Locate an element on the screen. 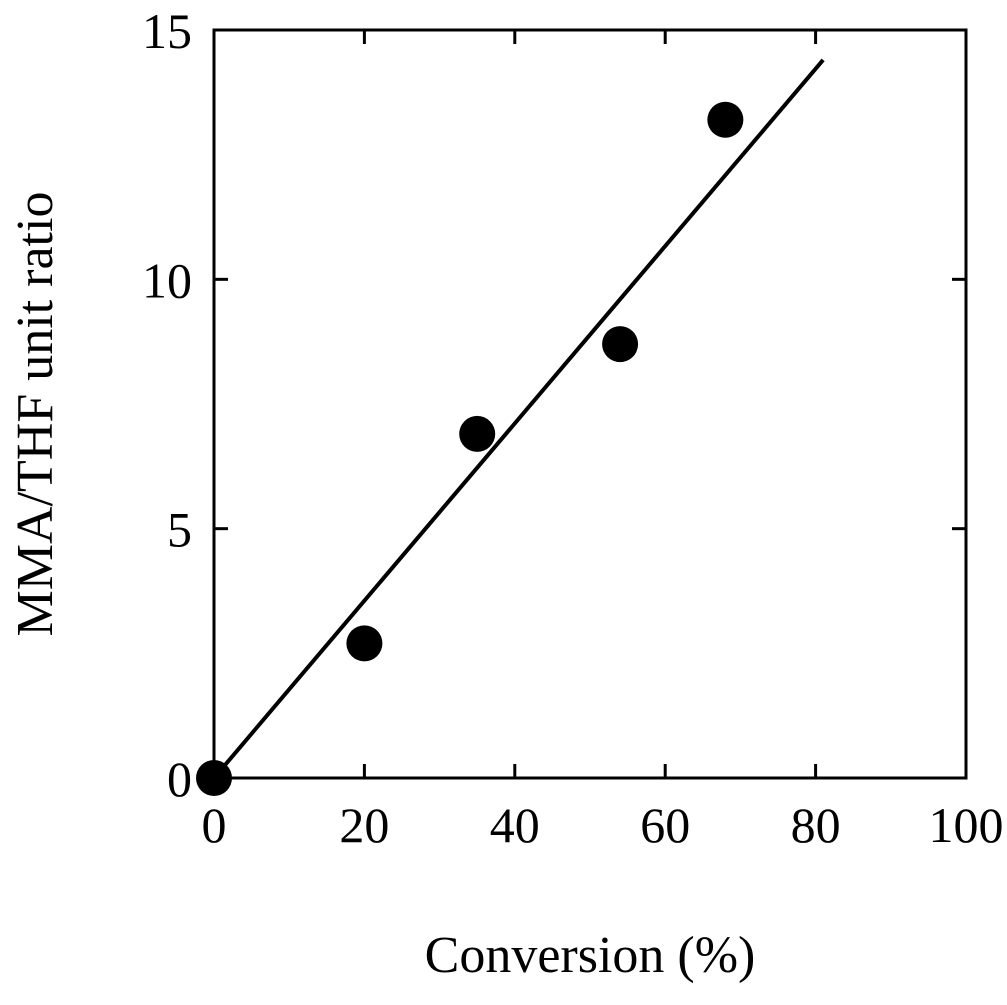 This screenshot has width=1007, height=1005. y-tick-label: 10 is located at coordinates (167, 280).